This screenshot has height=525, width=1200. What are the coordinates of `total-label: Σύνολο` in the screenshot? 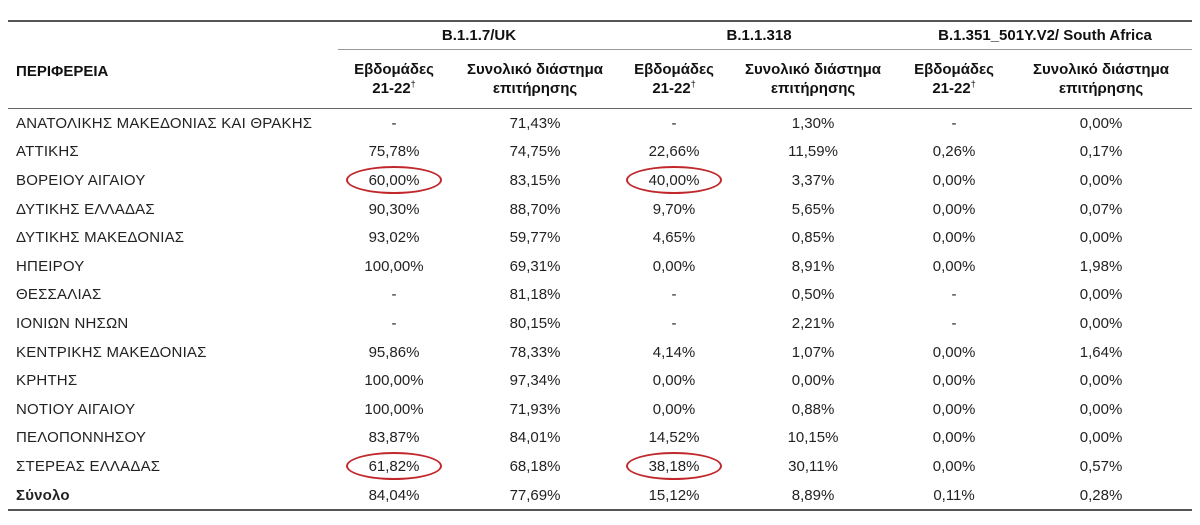 It's located at (173, 496).